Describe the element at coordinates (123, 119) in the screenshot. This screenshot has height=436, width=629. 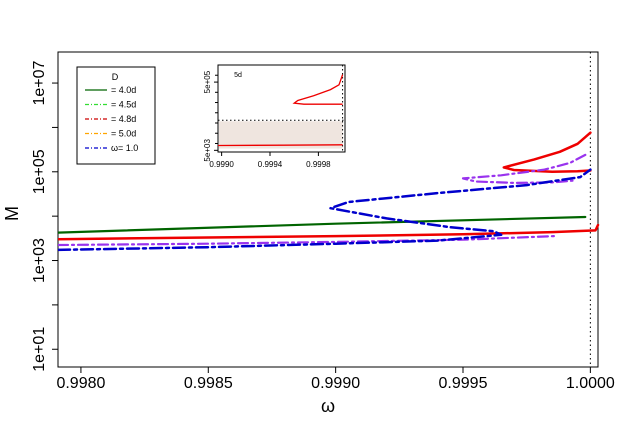
I see `legend-entry-3: = 4.8d` at that location.